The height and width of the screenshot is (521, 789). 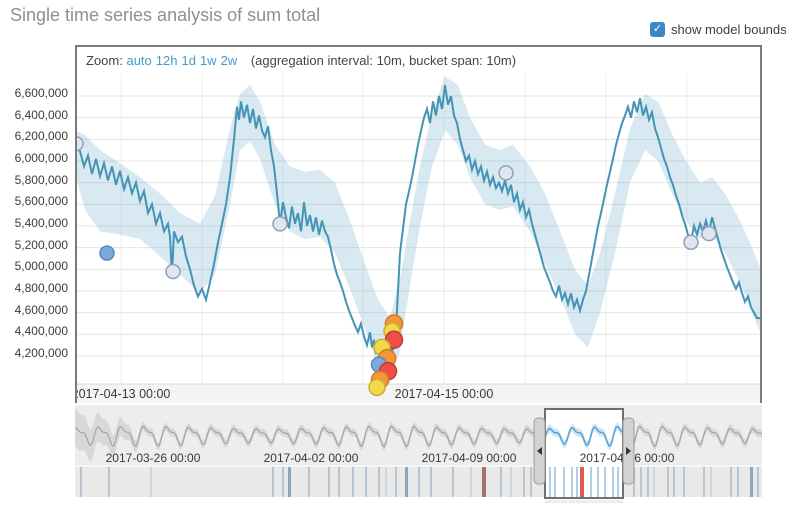 I want to click on context-line, so click(x=418, y=436).